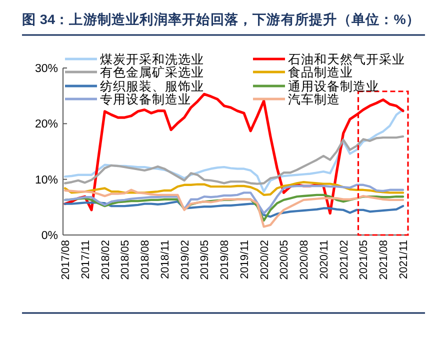 This screenshot has height=348, width=431. I want to click on title: 图 34：上游制造业利润率开始回落，下游有所提升（单位：%）, so click(219, 19).